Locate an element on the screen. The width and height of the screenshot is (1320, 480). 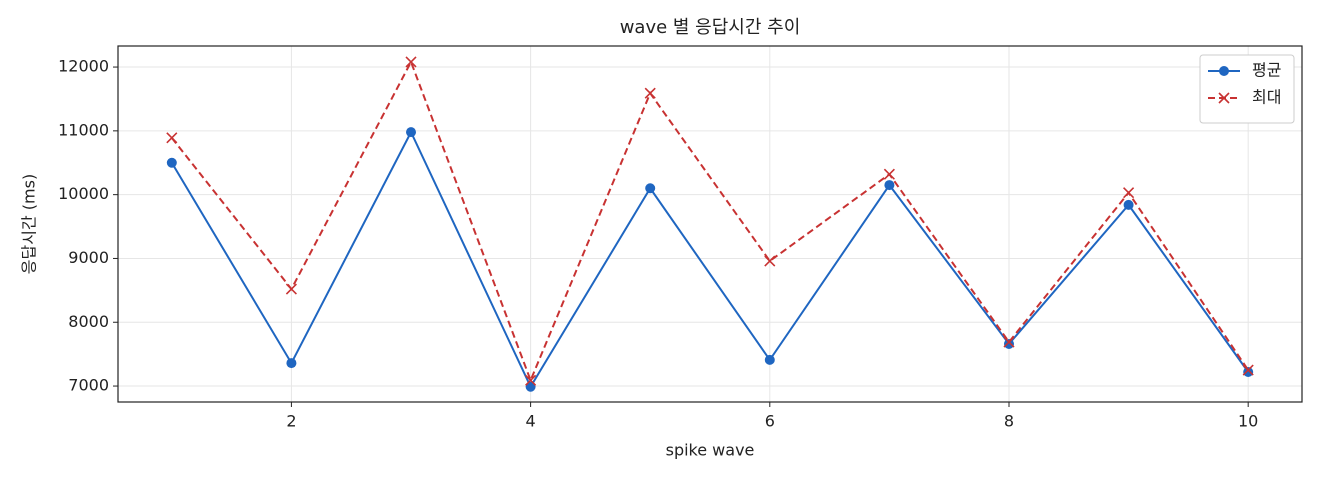
chart-title: wave 별 응답시간 추이 is located at coordinates (710, 27).